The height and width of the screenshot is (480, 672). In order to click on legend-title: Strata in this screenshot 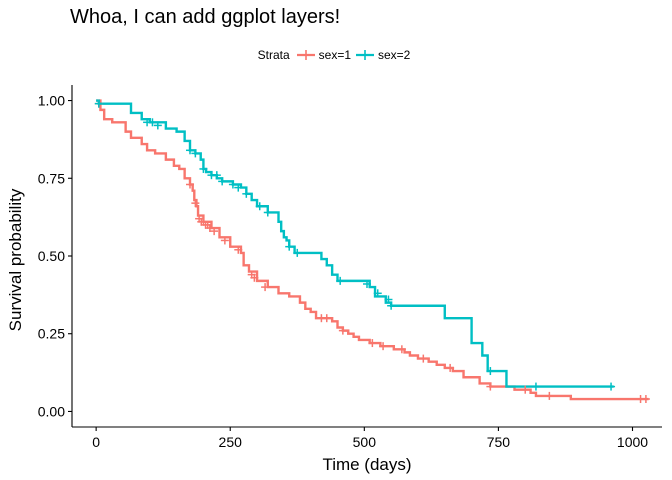, I will do `click(273, 55)`.